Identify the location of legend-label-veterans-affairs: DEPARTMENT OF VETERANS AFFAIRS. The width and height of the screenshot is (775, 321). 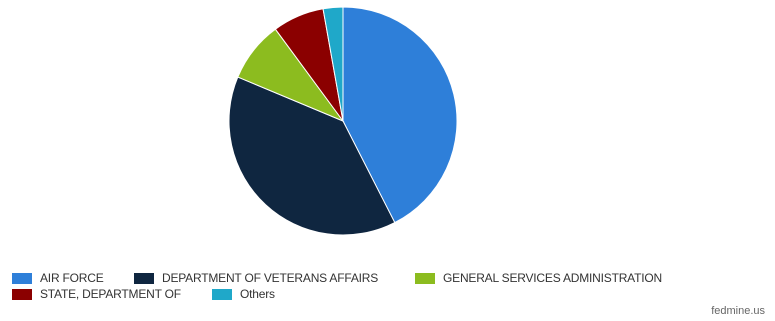
(270, 278).